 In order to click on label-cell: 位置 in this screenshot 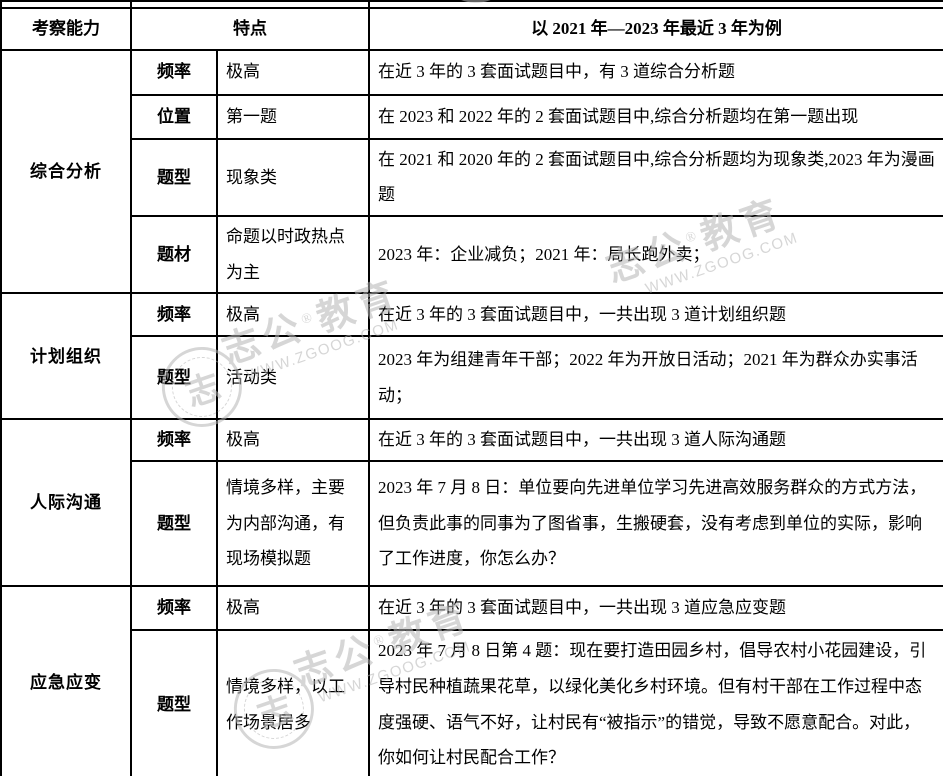, I will do `click(174, 116)`.